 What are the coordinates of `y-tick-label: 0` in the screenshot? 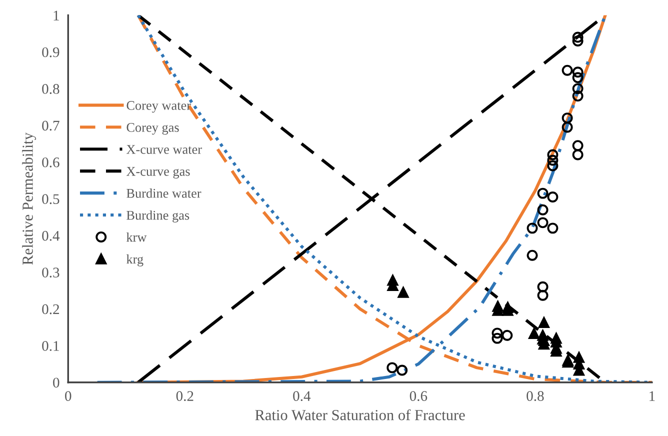 It's located at (56, 383).